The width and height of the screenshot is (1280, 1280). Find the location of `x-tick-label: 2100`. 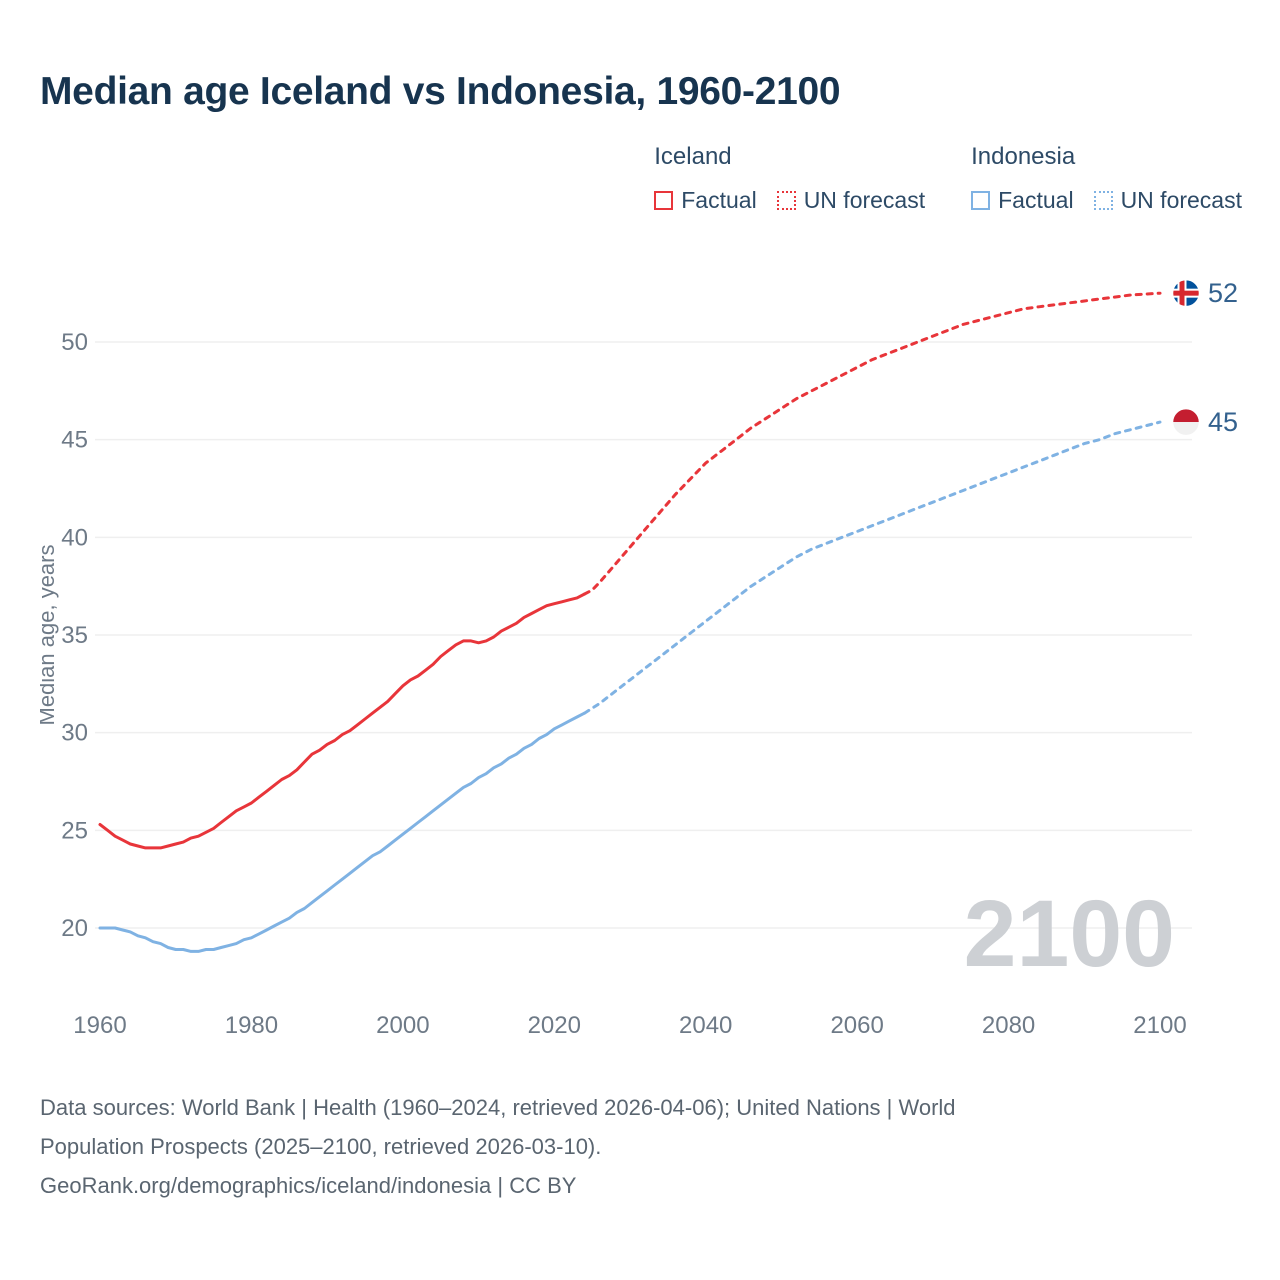

x-tick-label: 2100 is located at coordinates (1159, 1025).